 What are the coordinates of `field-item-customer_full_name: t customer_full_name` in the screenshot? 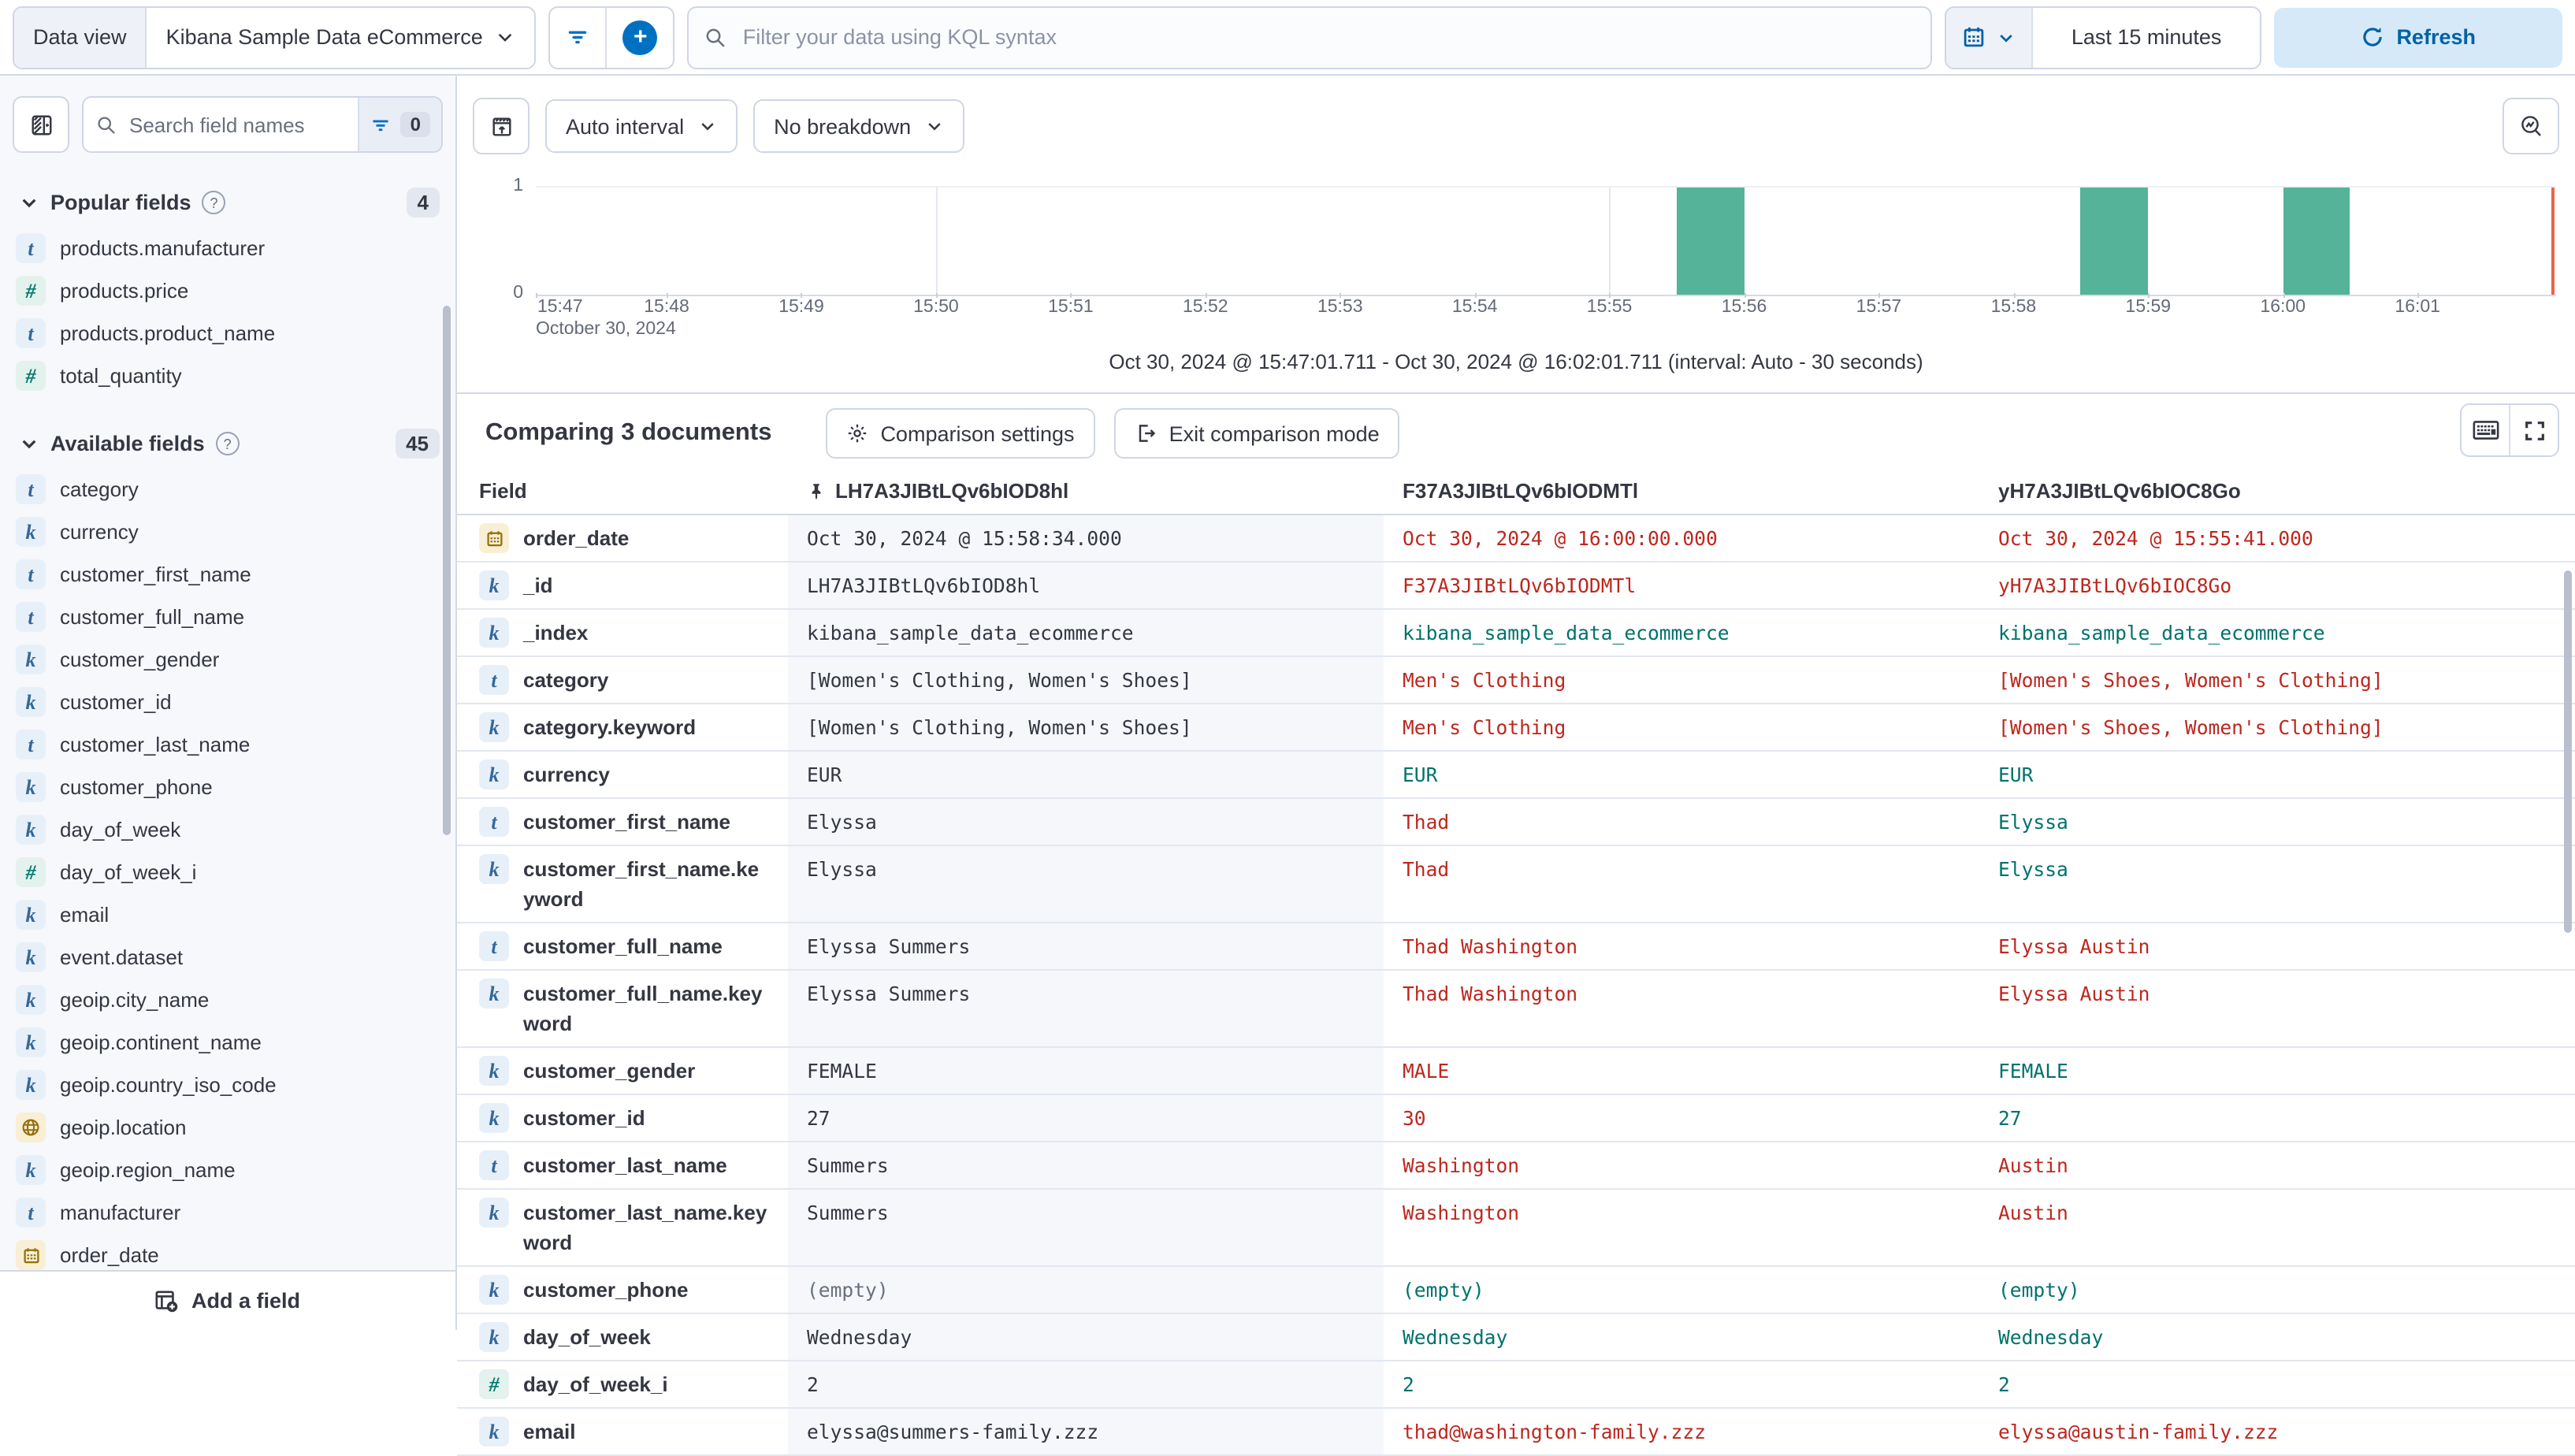 It's located at (227, 617).